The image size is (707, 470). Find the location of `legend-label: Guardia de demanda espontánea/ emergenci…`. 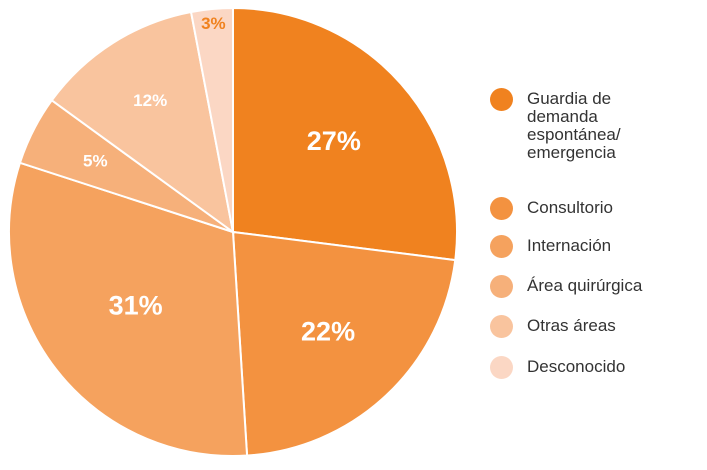

legend-label: Guardia de demanda espontánea/ emergenci… is located at coordinates (574, 125).